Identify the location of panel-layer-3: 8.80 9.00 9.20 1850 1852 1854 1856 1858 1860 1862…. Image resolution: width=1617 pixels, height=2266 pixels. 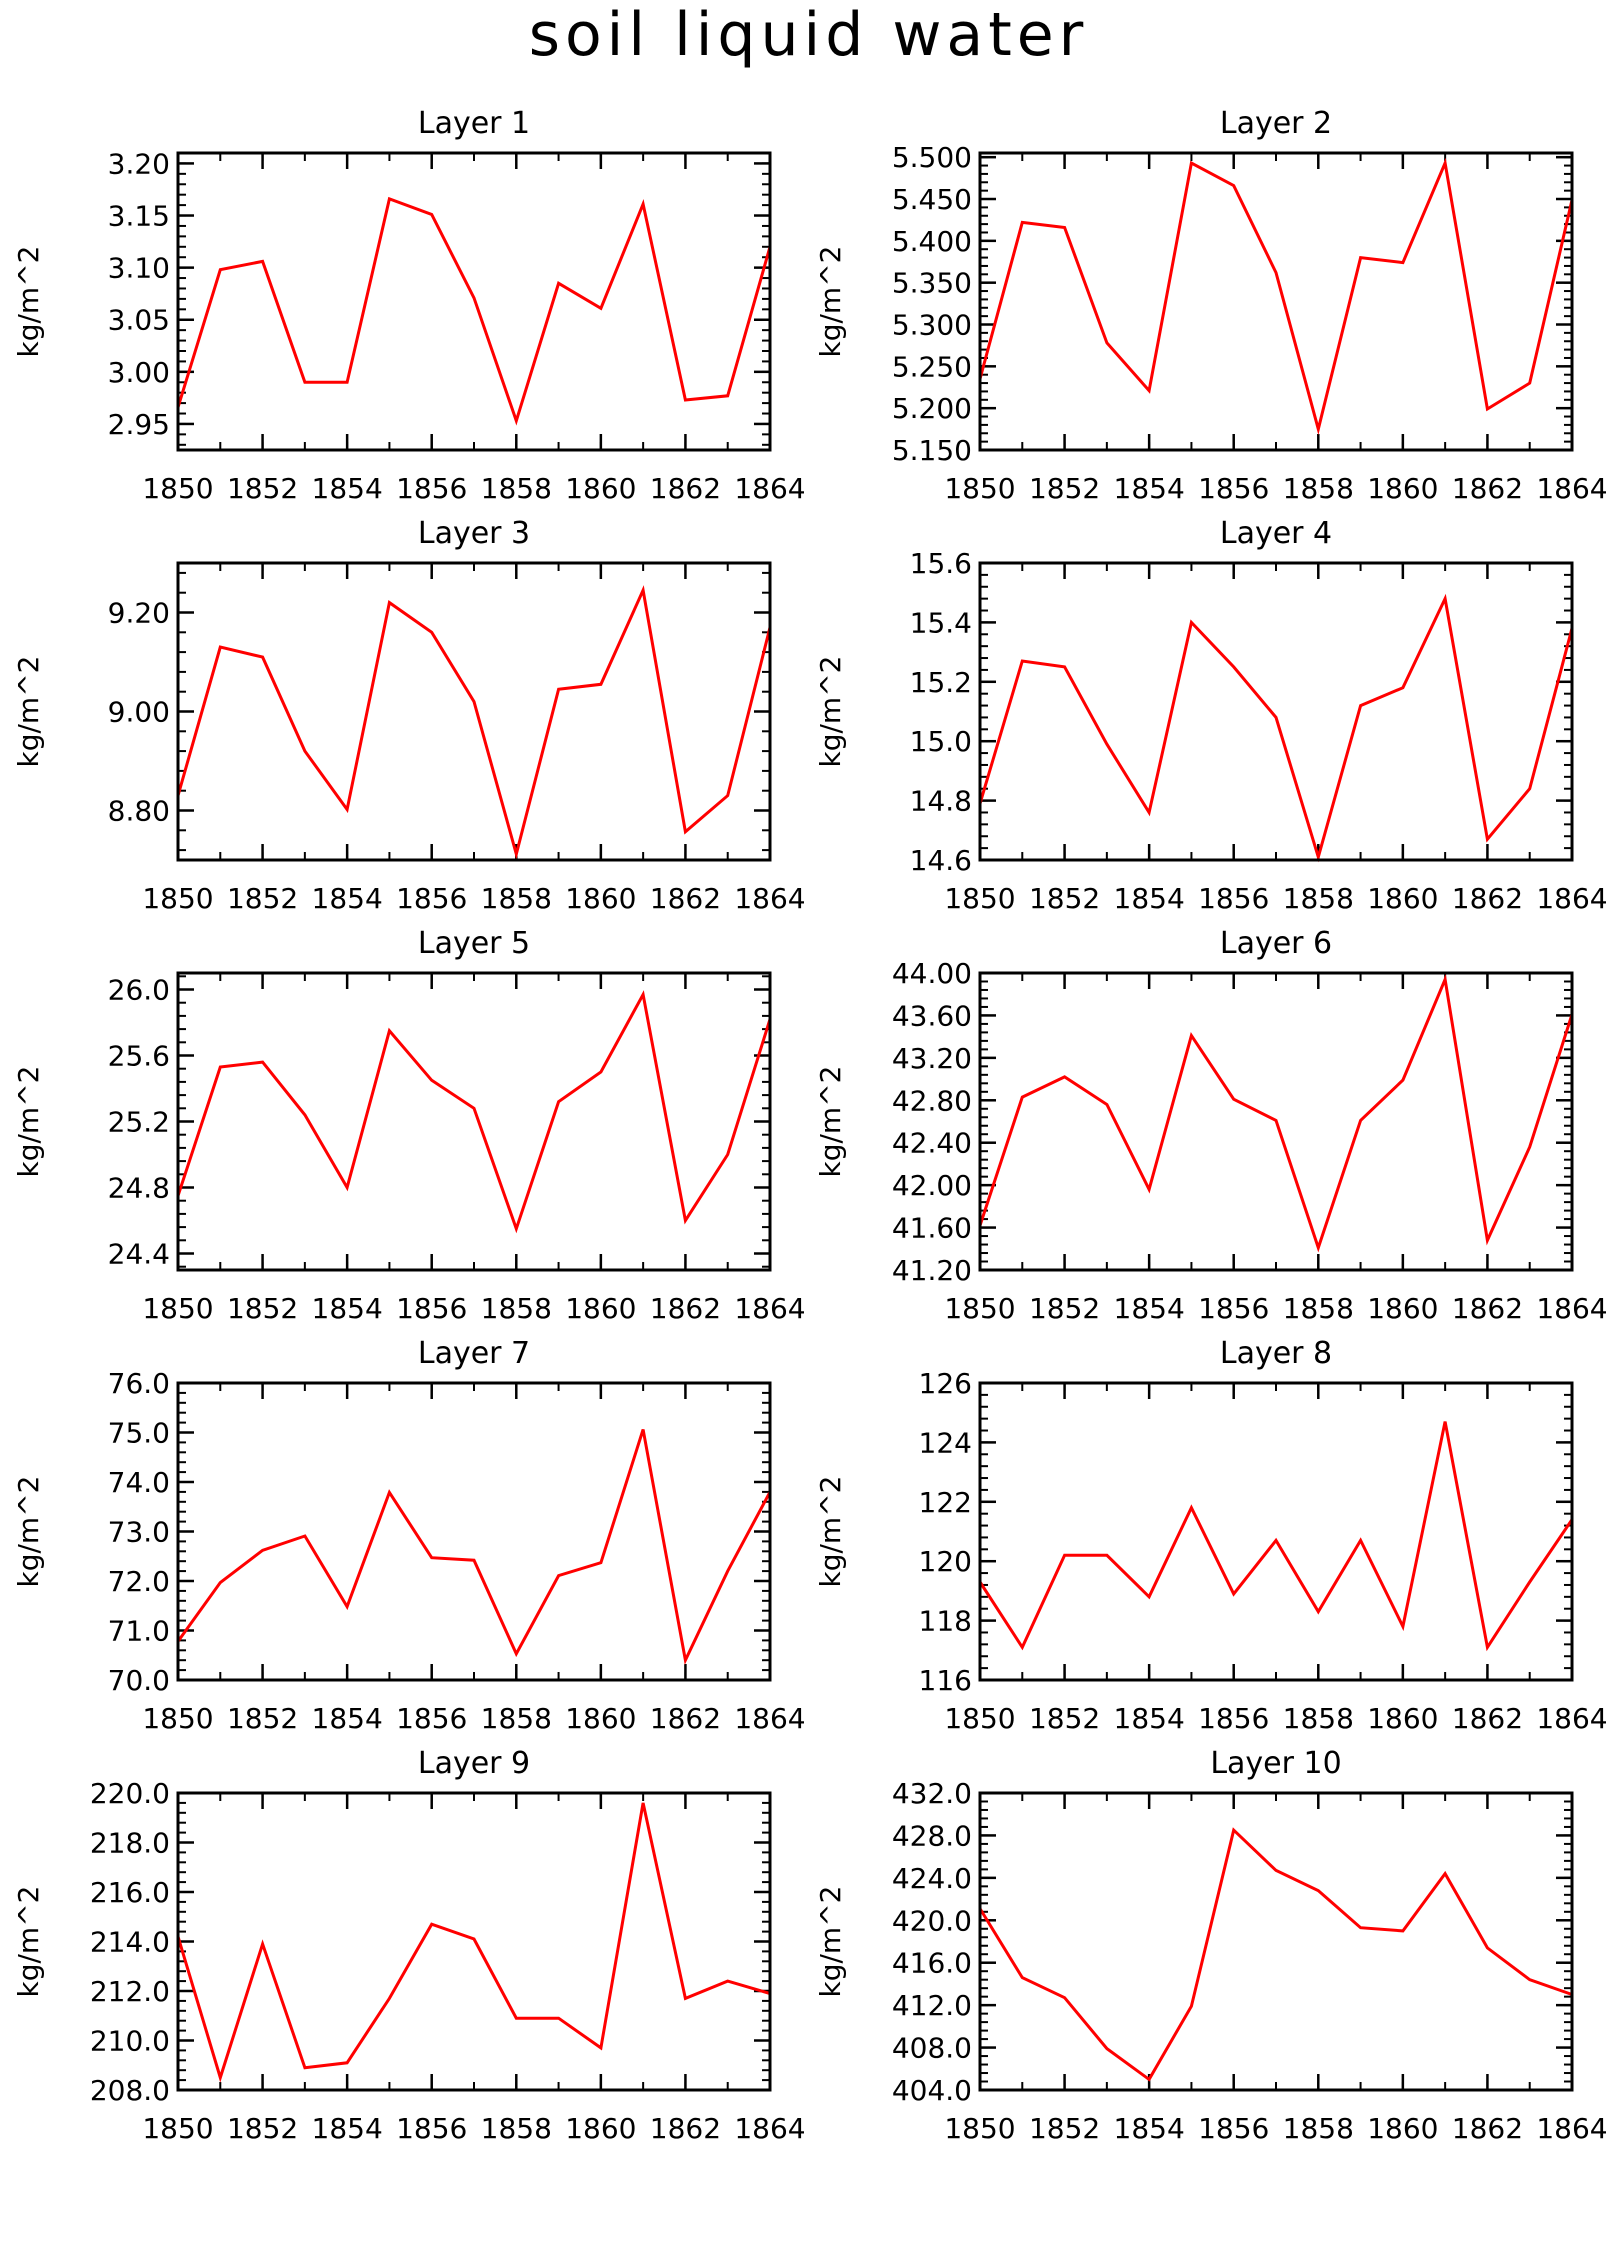
(409, 715).